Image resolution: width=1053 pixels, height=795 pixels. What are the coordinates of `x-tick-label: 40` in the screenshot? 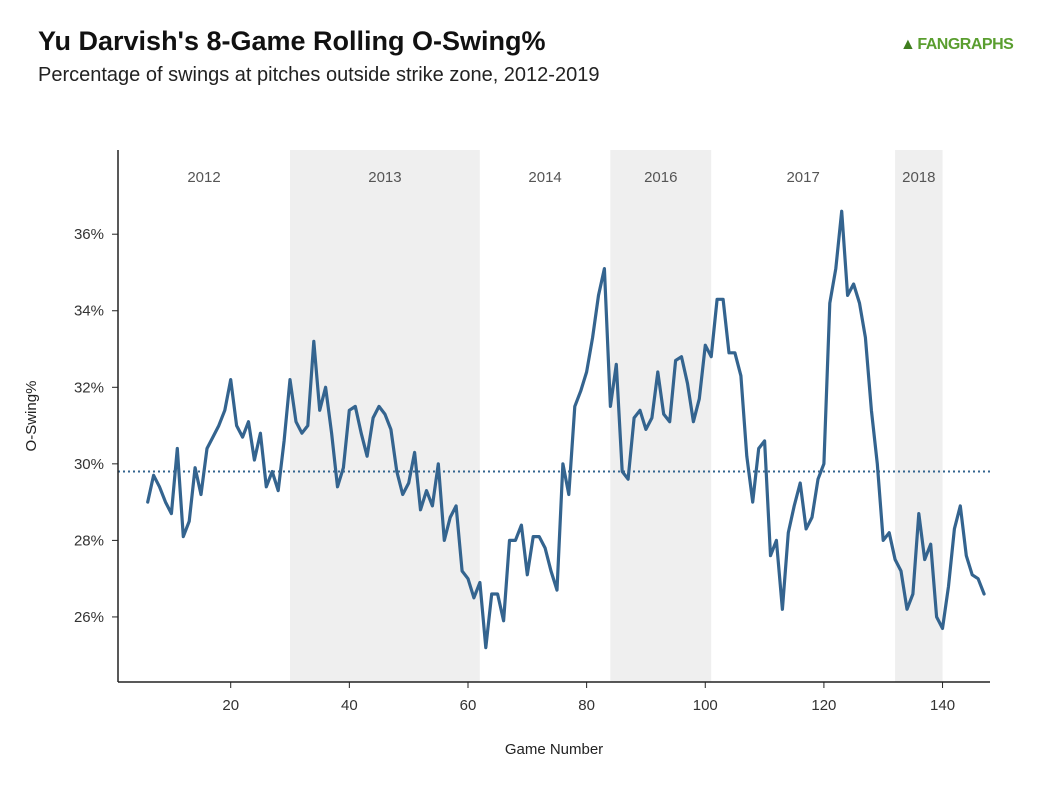 It's located at (349, 705).